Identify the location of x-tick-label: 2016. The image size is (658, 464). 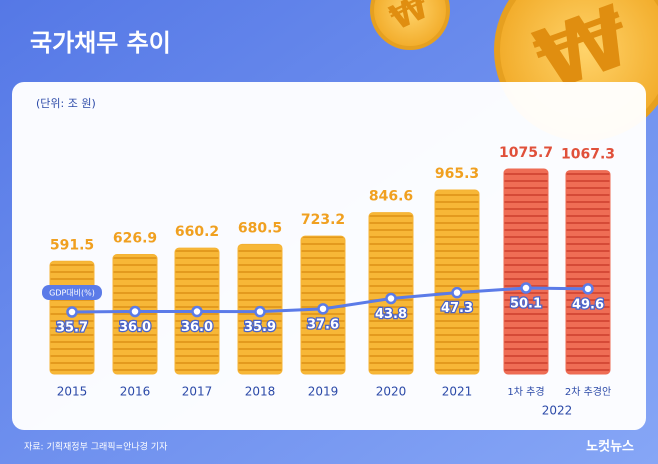
(135, 392).